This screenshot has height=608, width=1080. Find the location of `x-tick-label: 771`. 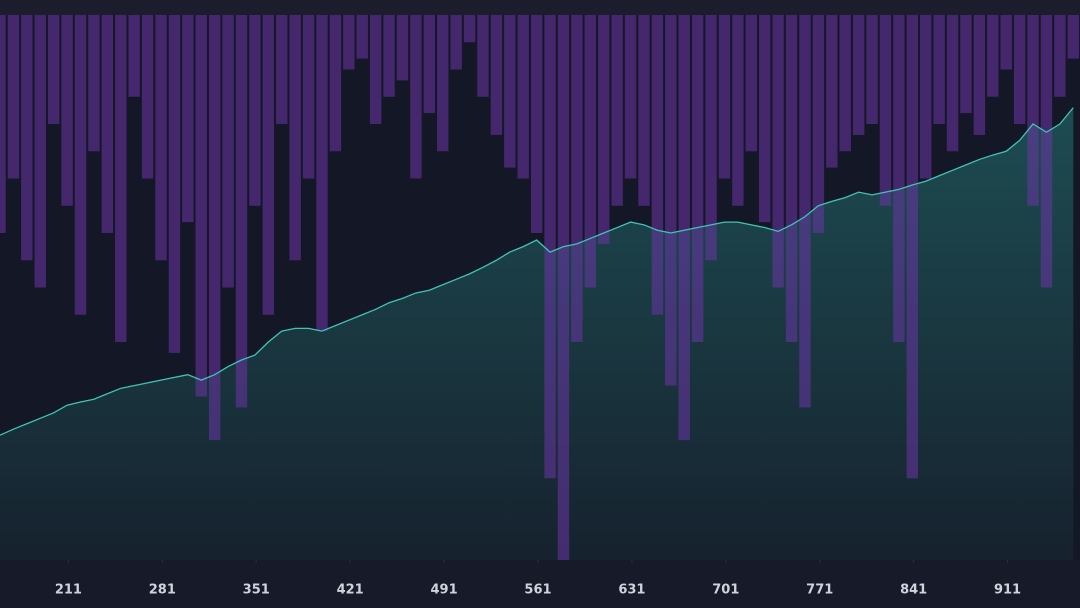

x-tick-label: 771 is located at coordinates (819, 590).